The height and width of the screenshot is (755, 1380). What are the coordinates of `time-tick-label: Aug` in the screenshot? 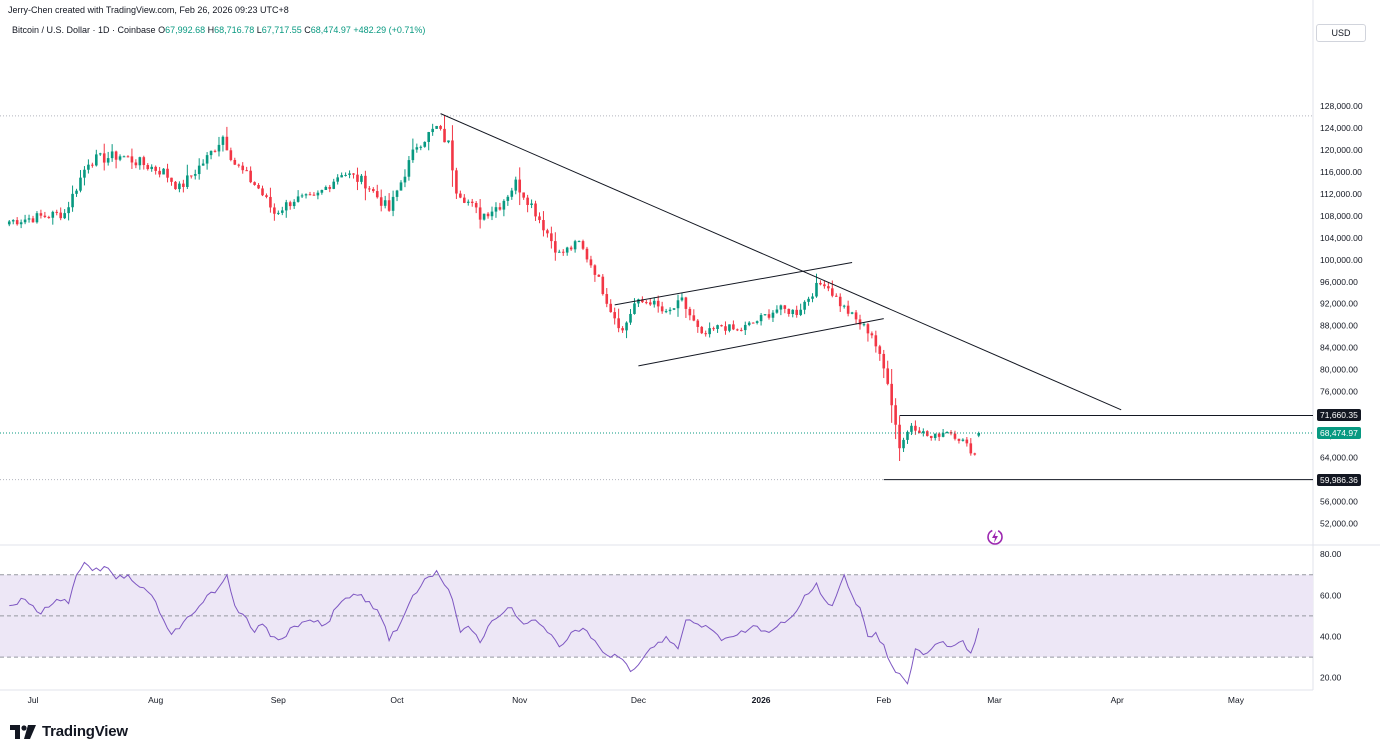 It's located at (155, 700).